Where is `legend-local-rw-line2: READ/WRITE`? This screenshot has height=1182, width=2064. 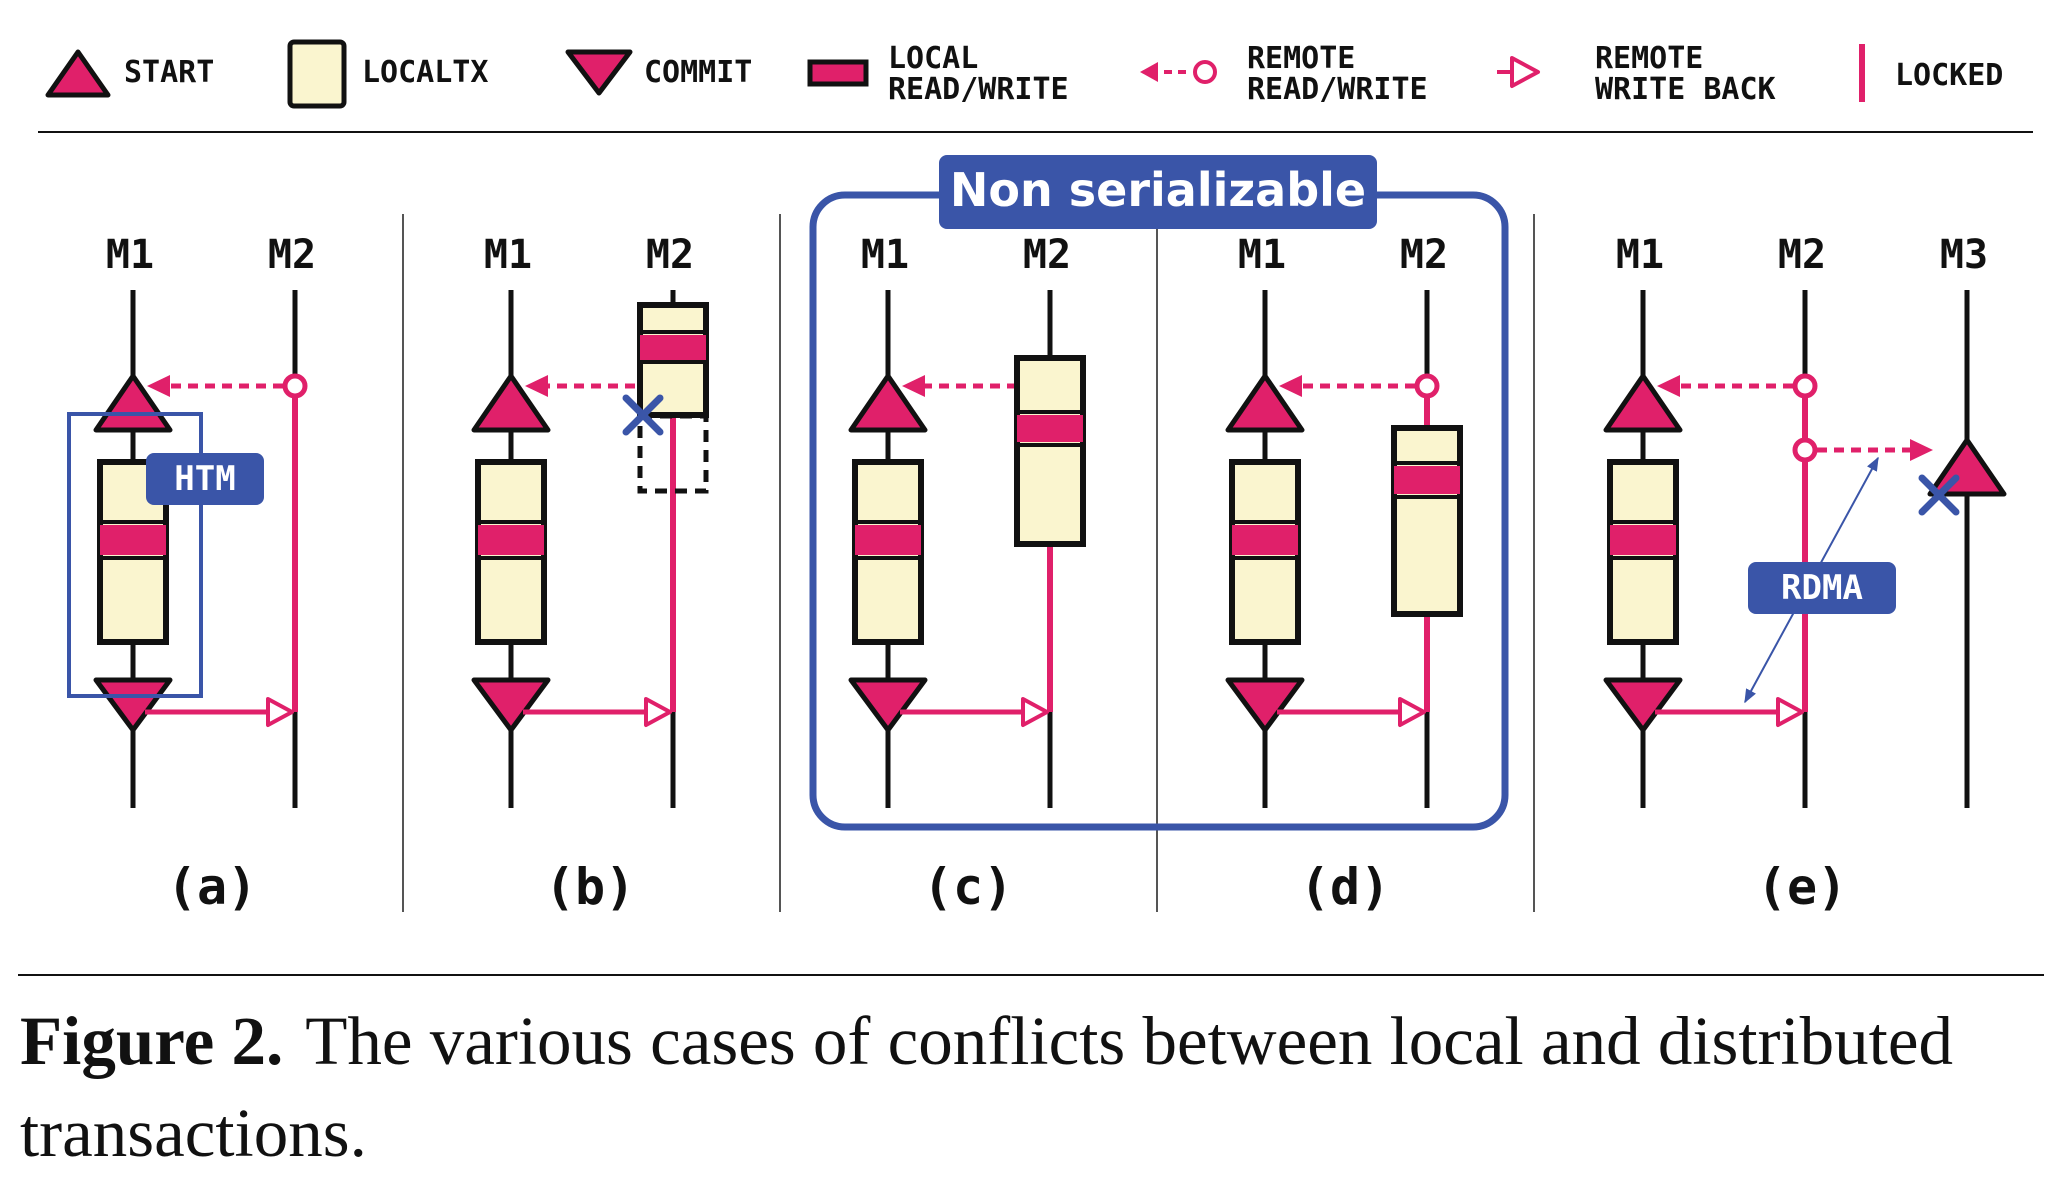 legend-local-rw-line2: READ/WRITE is located at coordinates (978, 89).